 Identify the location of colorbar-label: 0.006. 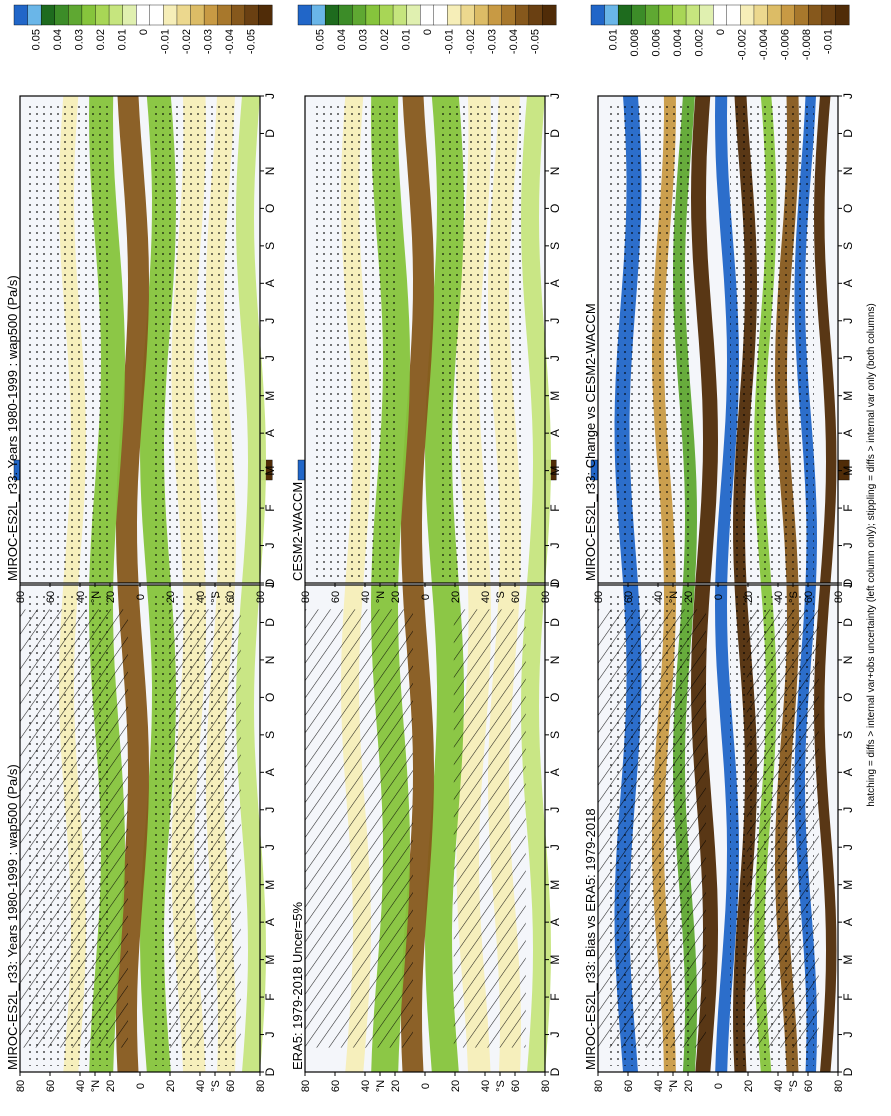
(657, 43).